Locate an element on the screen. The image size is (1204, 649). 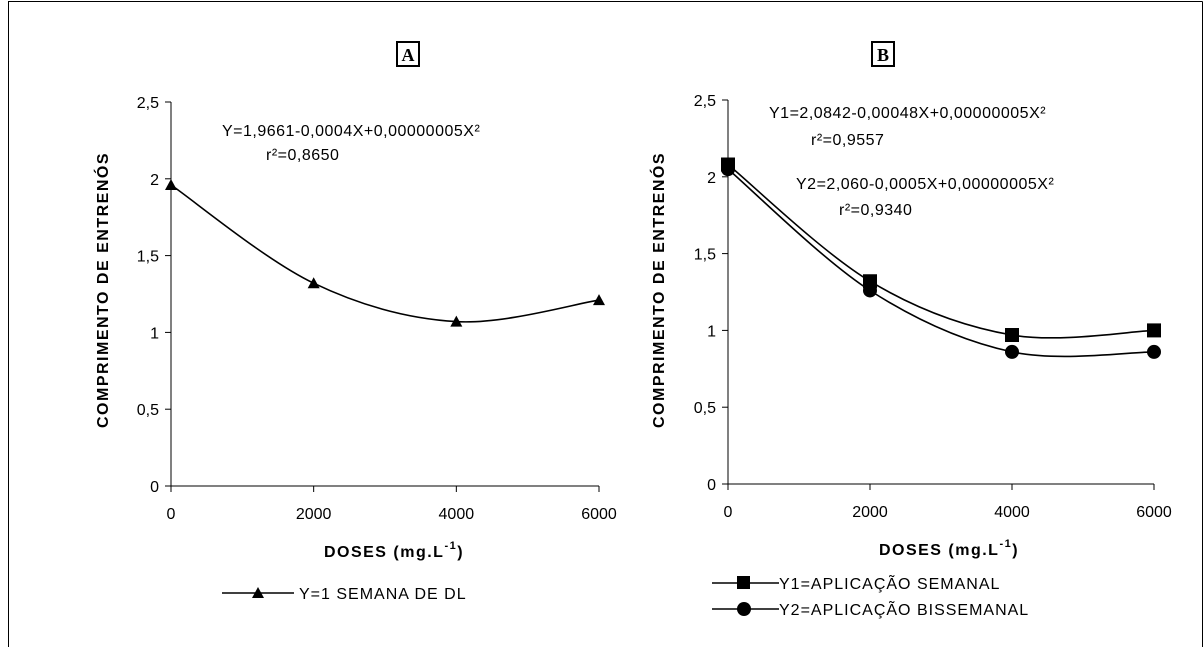
legend-label-y1: Y1=APLICAÇÃO SEMANAL is located at coordinates (889, 583).